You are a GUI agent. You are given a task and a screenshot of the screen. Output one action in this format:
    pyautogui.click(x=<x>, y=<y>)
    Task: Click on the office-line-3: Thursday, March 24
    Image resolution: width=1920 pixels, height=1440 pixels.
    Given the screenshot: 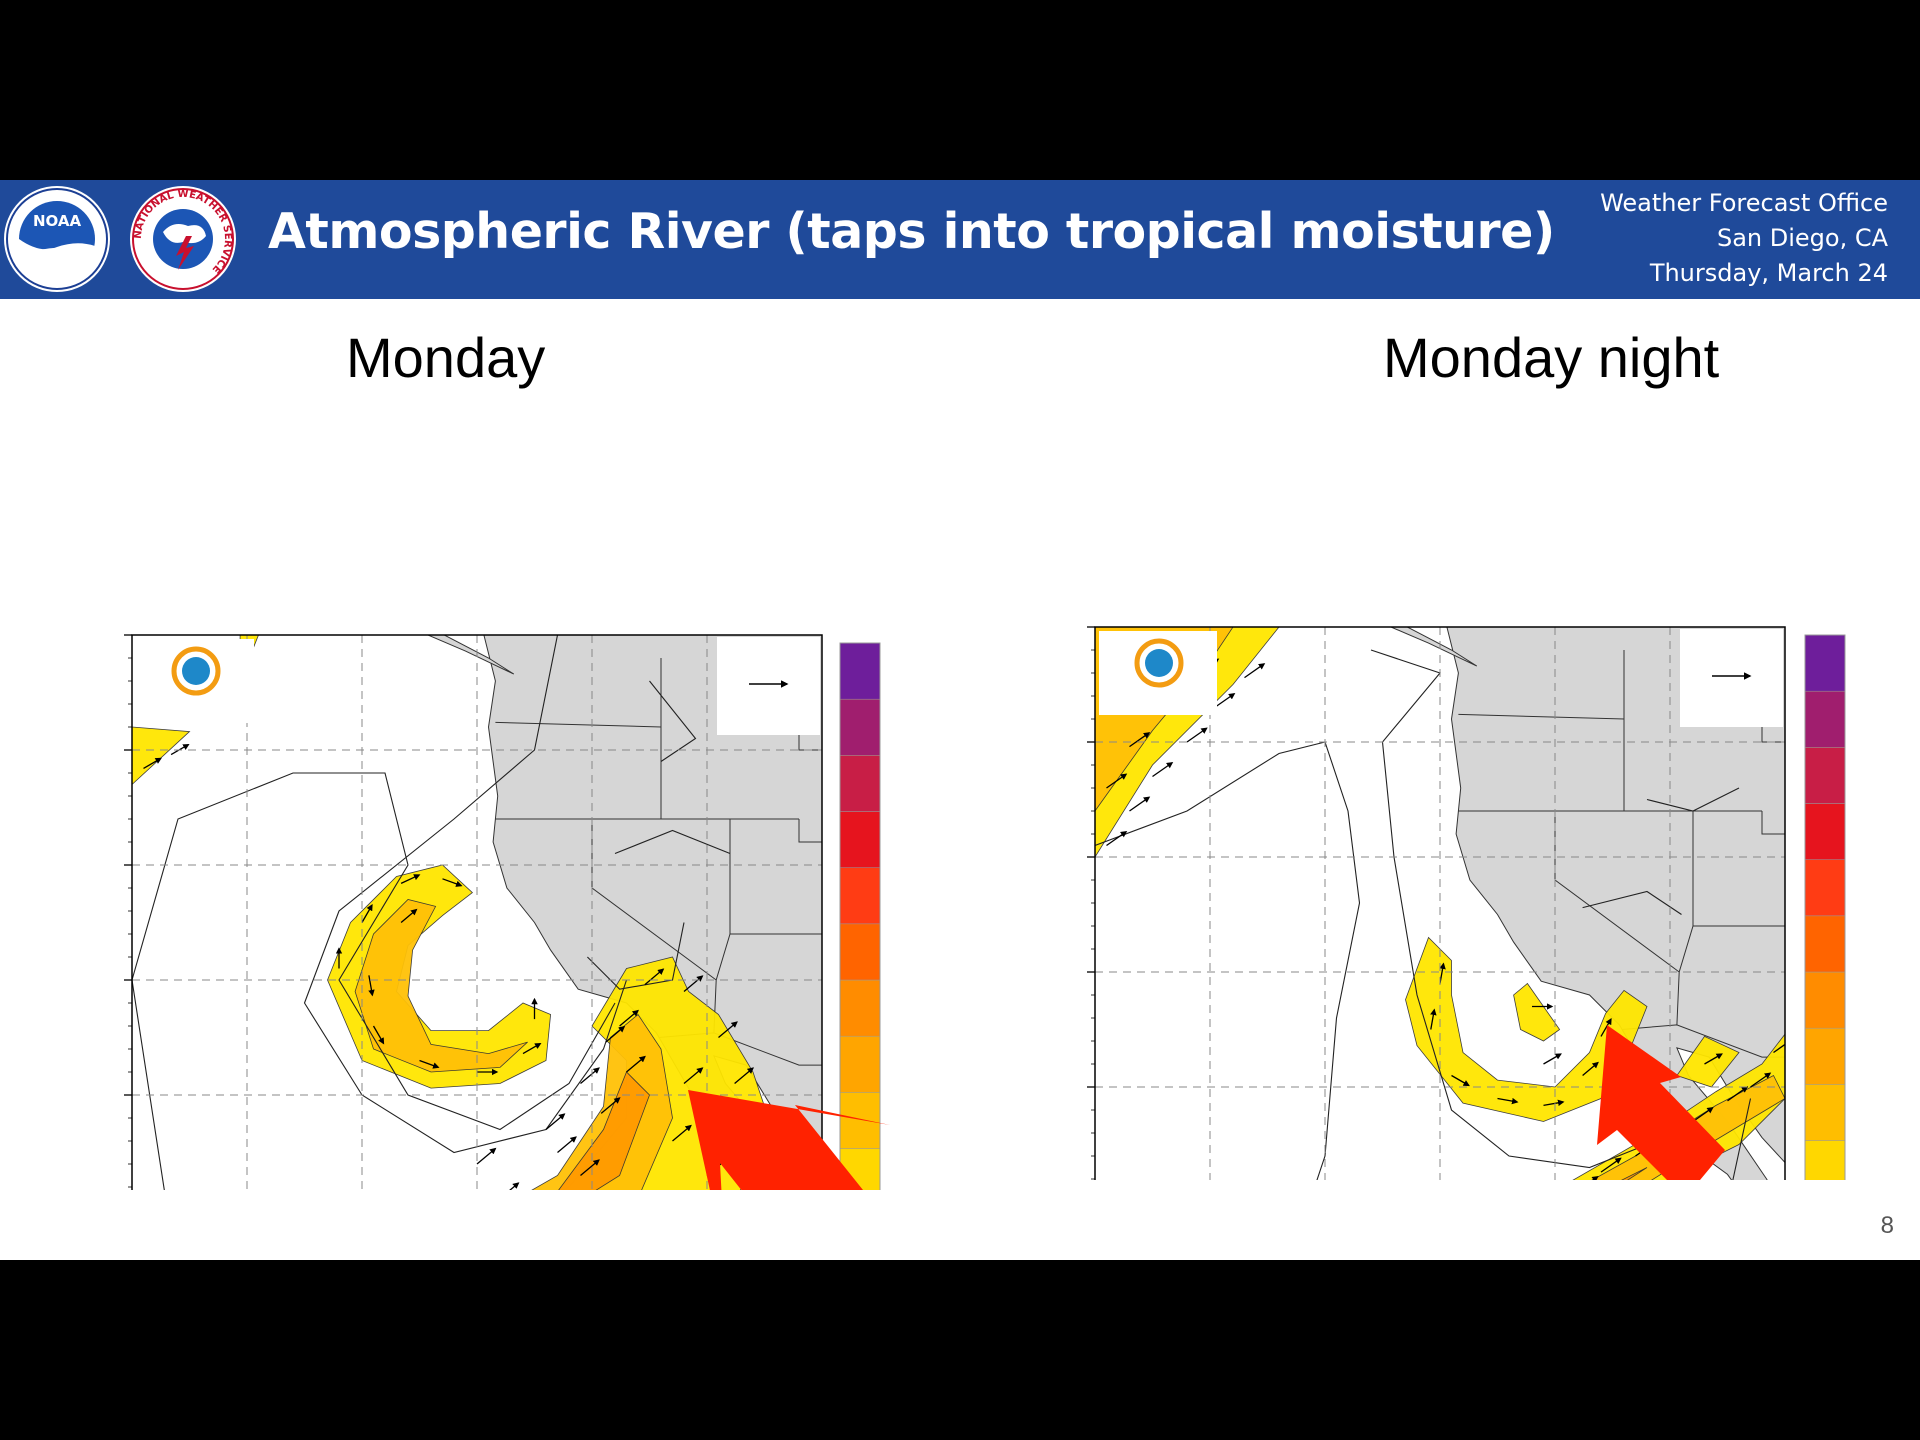 What is the action you would take?
    pyautogui.click(x=1768, y=273)
    